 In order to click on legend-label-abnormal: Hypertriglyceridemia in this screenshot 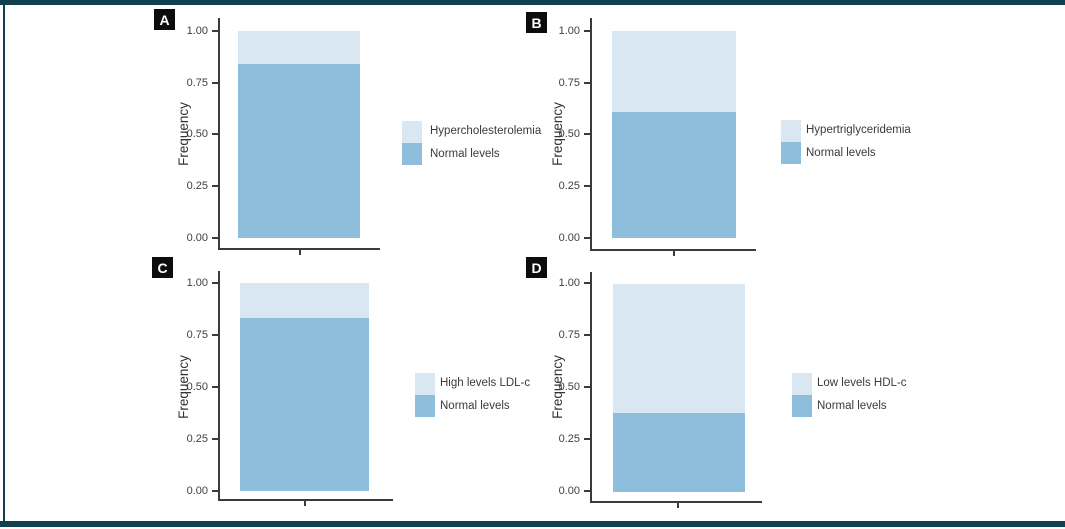, I will do `click(858, 130)`.